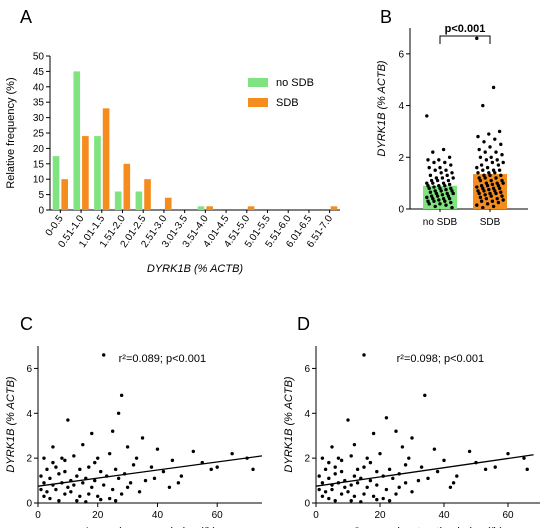 The width and height of the screenshot is (550, 528). I want to click on panel-a-legend-swatch-no-sdb, so click(258, 82).